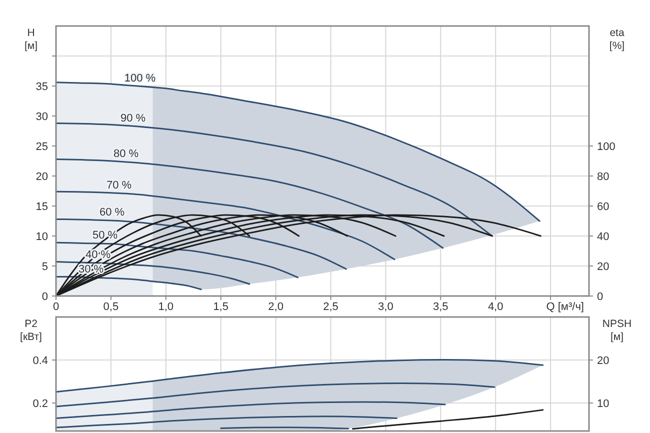 The width and height of the screenshot is (650, 433). What do you see at coordinates (42, 177) in the screenshot?
I see `y-tick-label: 20` at bounding box center [42, 177].